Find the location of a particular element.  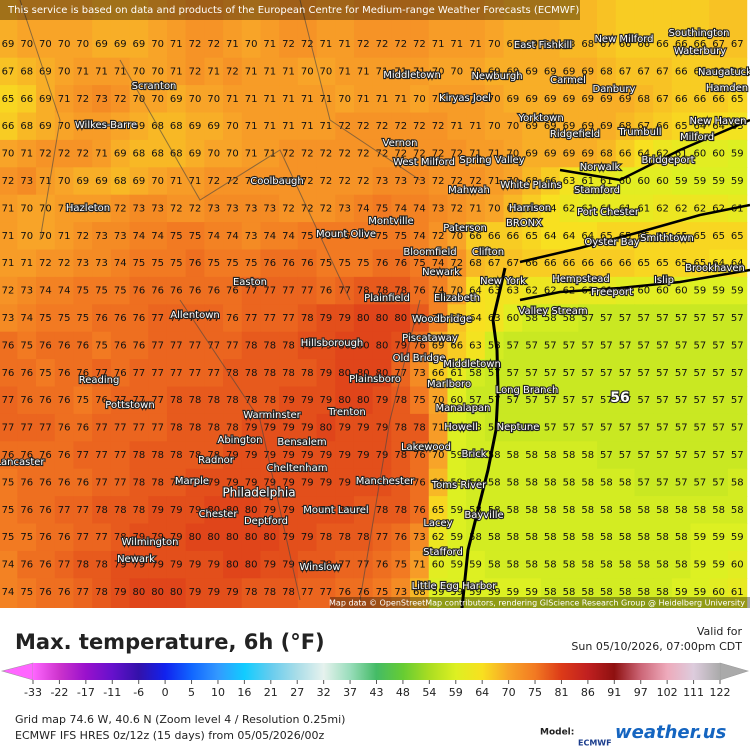

temp-value: 60 is located at coordinates (456, 400).